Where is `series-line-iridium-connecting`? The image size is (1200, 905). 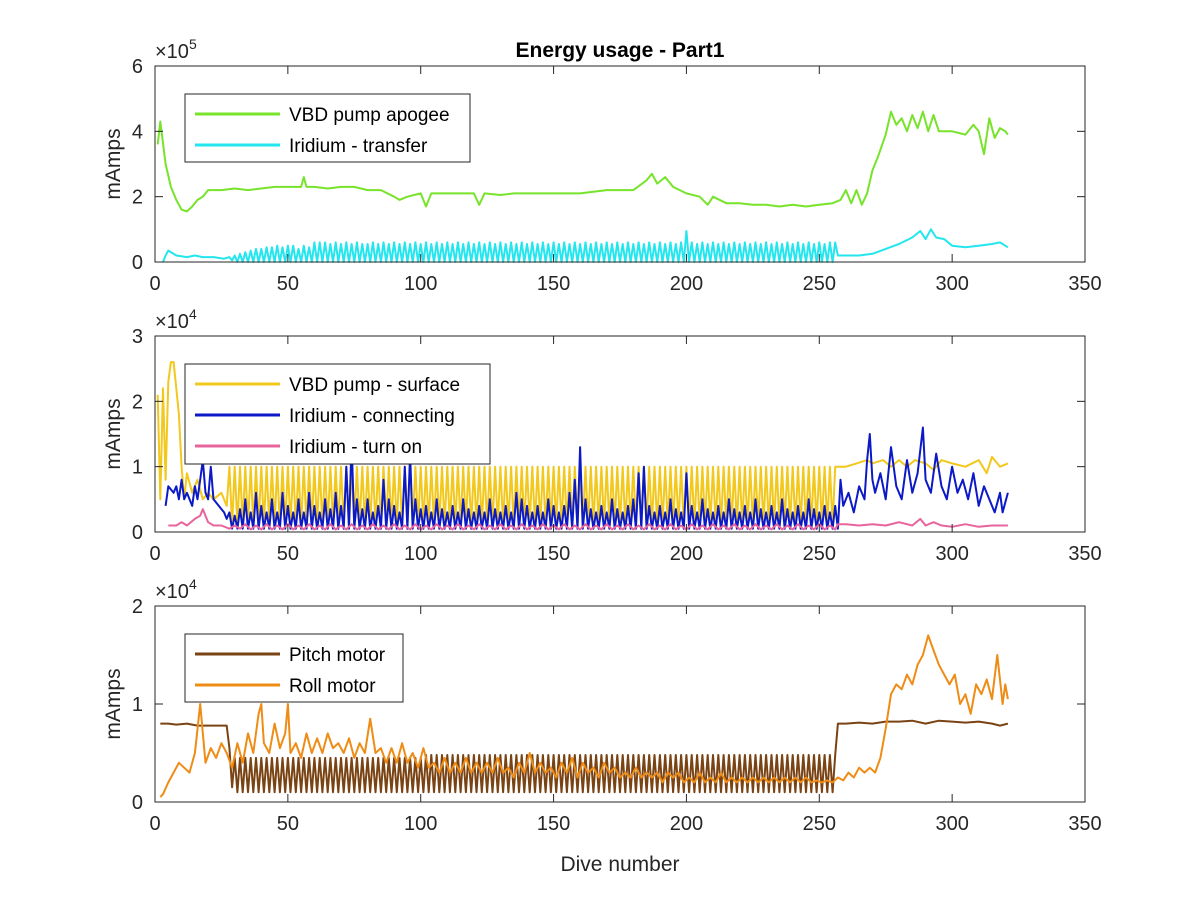
series-line-iridium-connecting is located at coordinates (586, 478).